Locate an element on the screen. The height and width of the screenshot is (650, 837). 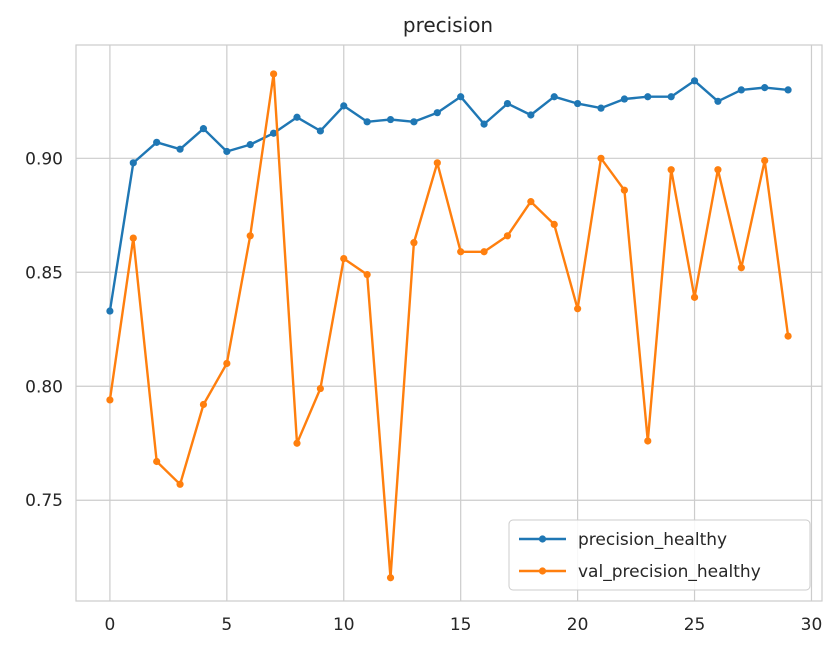
legend: precision_healthy val_precision_healthy is located at coordinates (659, 555).